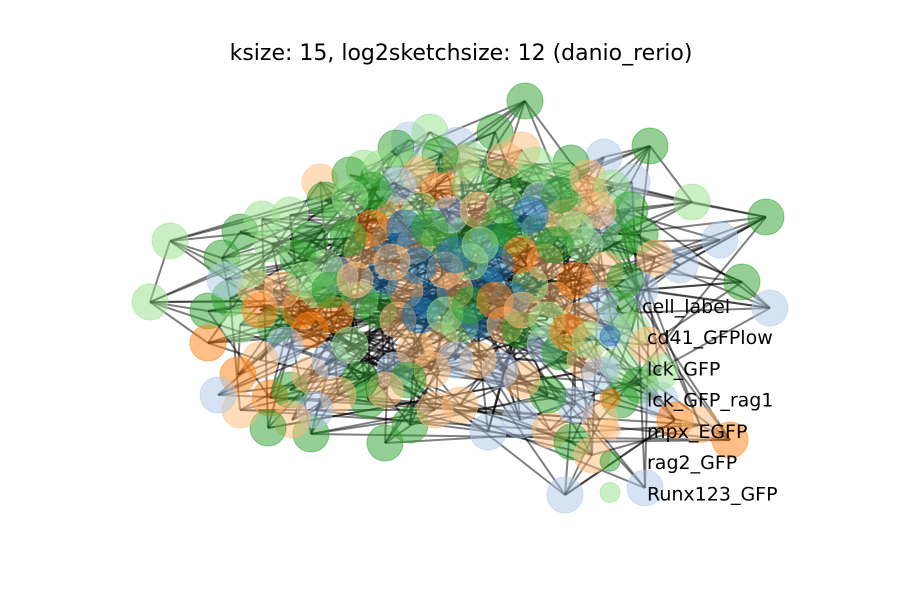  I want to click on legend-marker-Runx123_GFP, so click(610, 492).